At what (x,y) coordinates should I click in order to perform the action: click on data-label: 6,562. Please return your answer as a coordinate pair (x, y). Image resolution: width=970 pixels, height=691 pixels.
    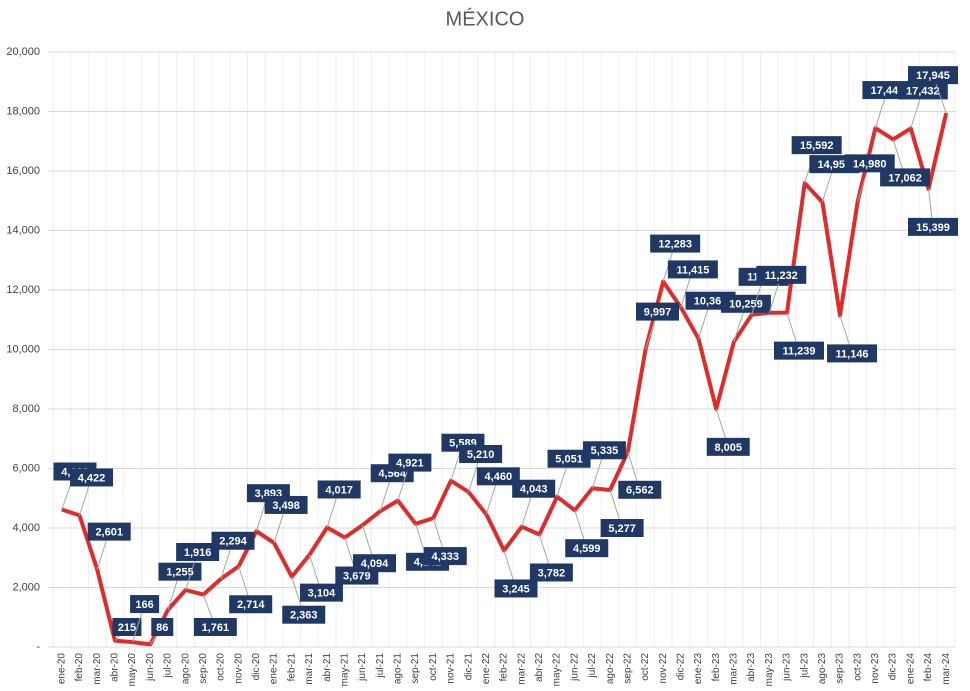
    Looking at the image, I should click on (640, 491).